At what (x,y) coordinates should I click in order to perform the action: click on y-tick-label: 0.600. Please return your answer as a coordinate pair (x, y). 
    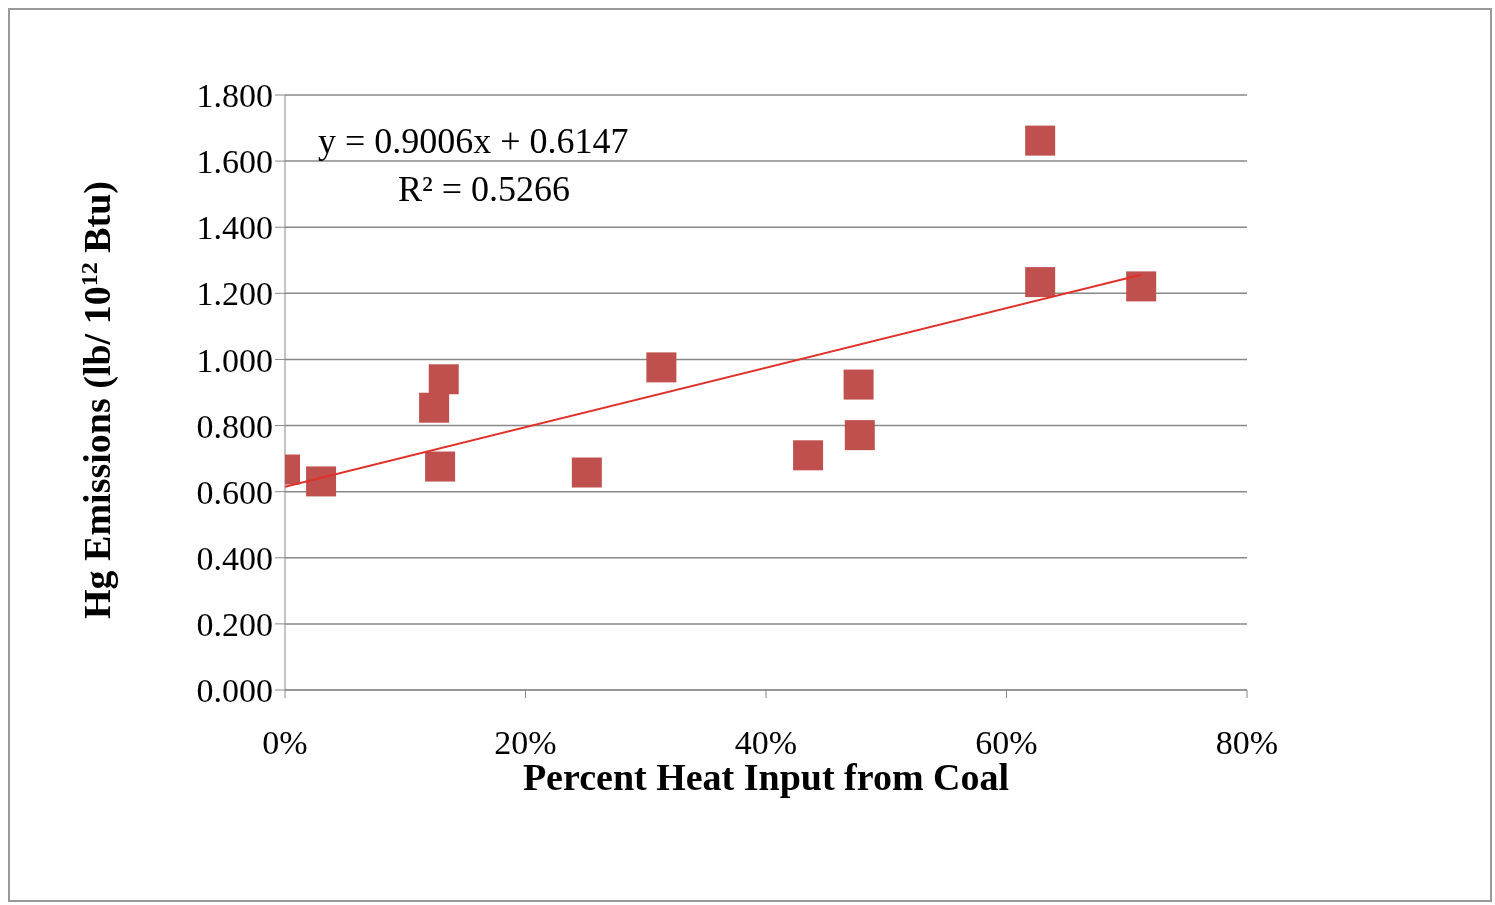
    Looking at the image, I should click on (234, 492).